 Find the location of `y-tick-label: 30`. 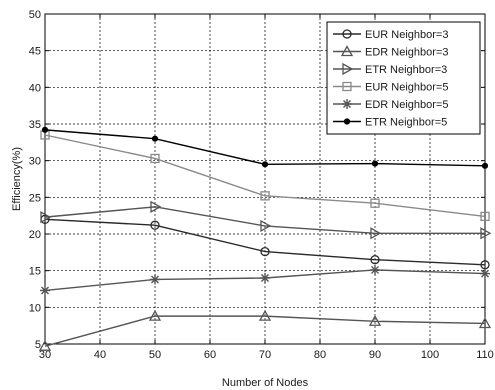

y-tick-label: 30 is located at coordinates (35, 162).